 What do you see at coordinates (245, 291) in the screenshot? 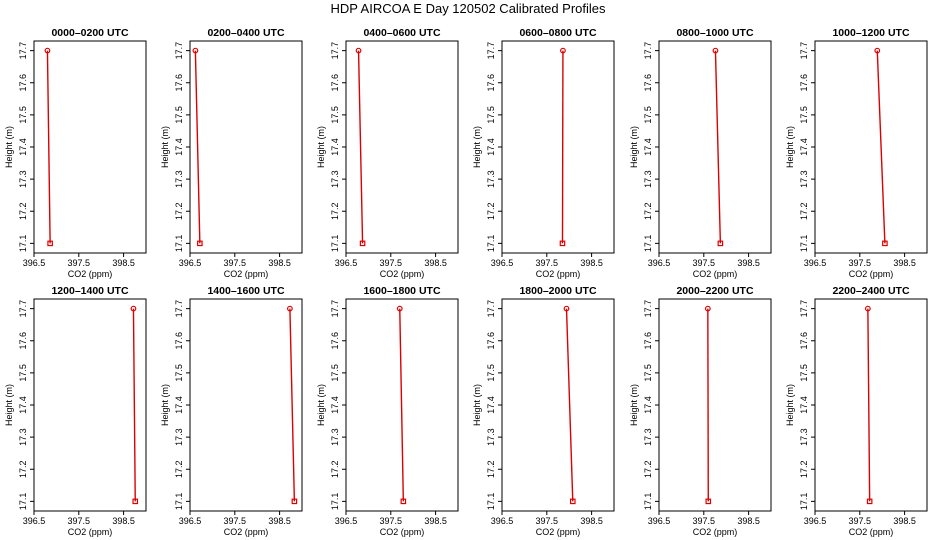
I see `panel-title: 1400–1600 UTC` at bounding box center [245, 291].